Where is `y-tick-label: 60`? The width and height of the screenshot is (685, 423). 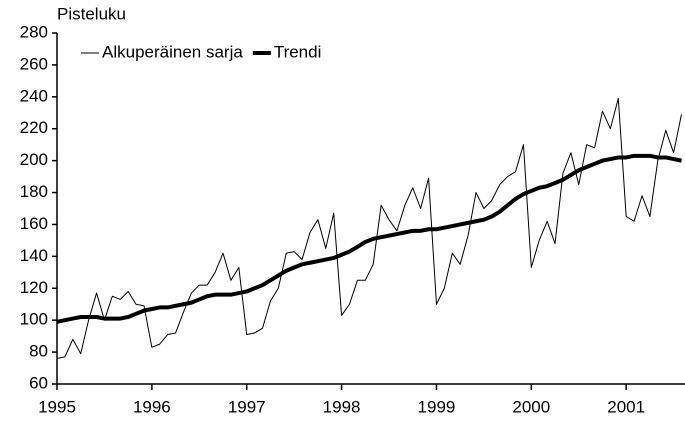 y-tick-label: 60 is located at coordinates (38, 382).